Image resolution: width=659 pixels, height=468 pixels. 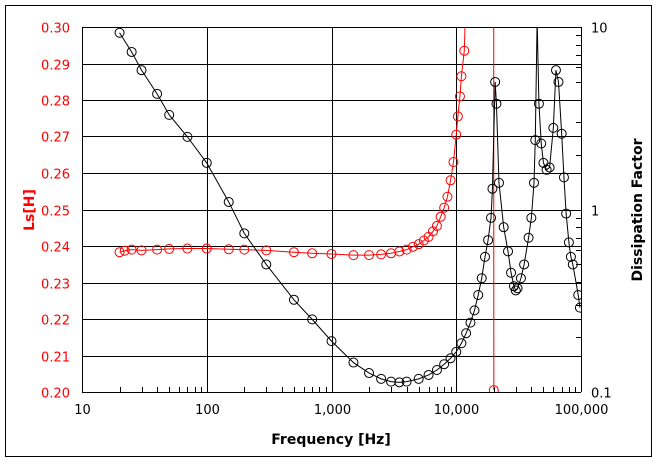 What do you see at coordinates (332, 410) in the screenshot?
I see `x-tick-label: 1,000` at bounding box center [332, 410].